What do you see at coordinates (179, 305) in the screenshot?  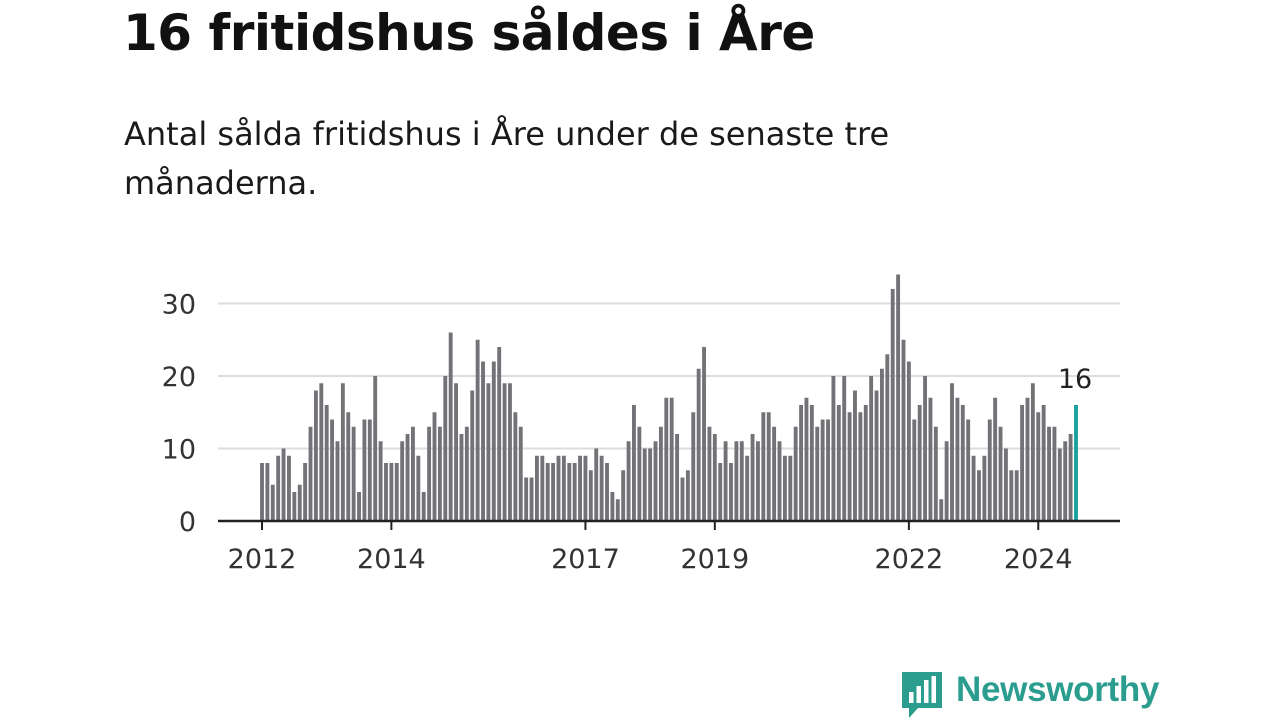 I see `y-tick-label: 30` at bounding box center [179, 305].